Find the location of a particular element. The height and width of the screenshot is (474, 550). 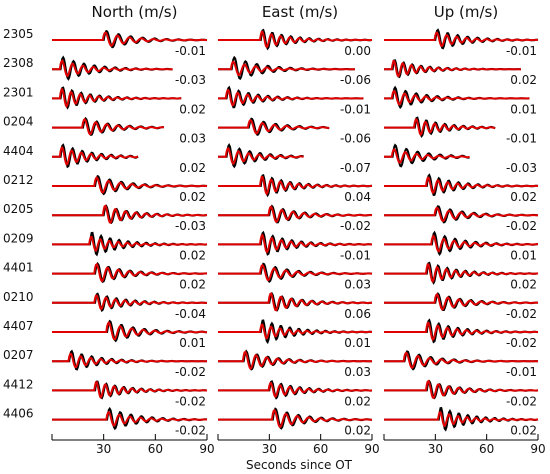

panel-title: East (m/s) is located at coordinates (300, 12).